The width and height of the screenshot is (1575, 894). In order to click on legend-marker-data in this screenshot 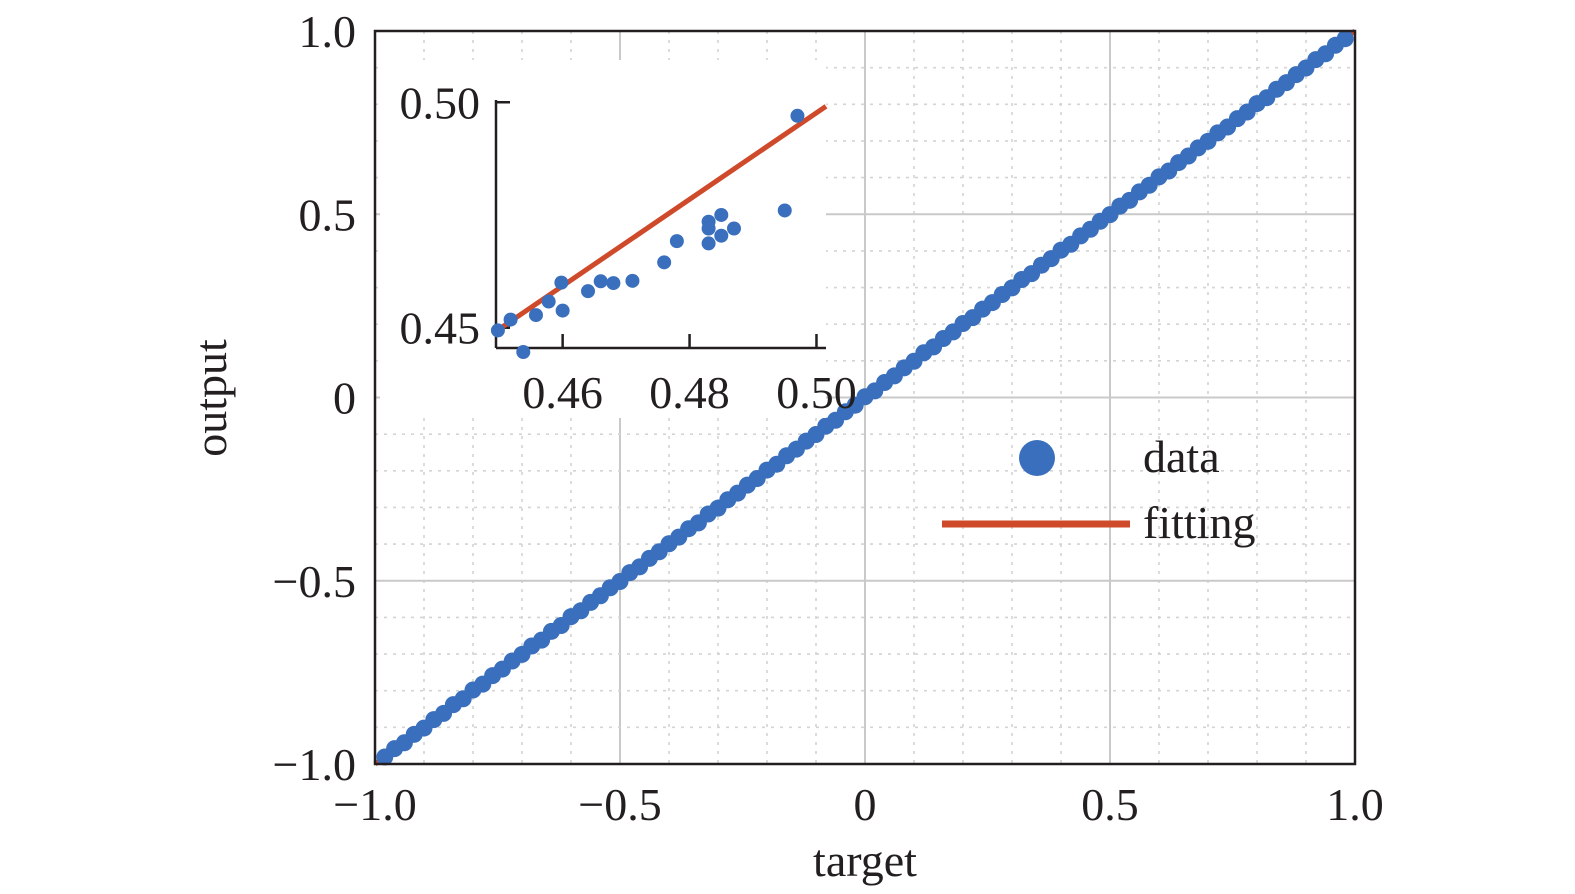, I will do `click(1037, 458)`.